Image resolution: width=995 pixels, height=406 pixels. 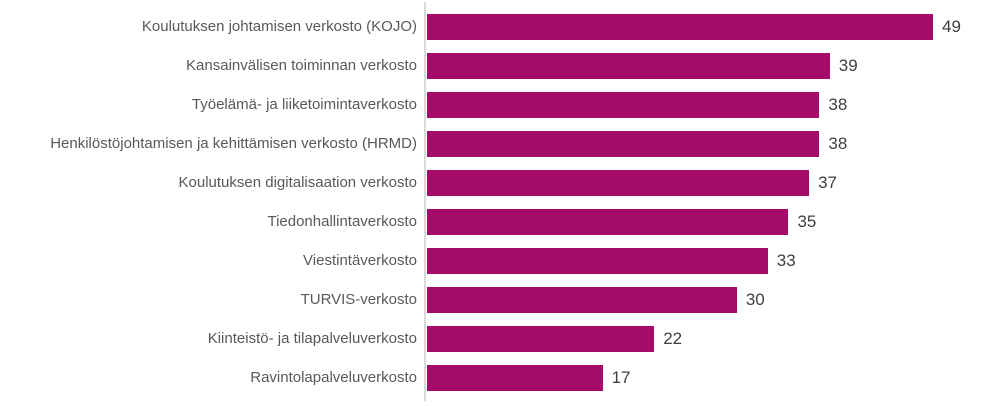 What do you see at coordinates (755, 299) in the screenshot?
I see `value-label: 30` at bounding box center [755, 299].